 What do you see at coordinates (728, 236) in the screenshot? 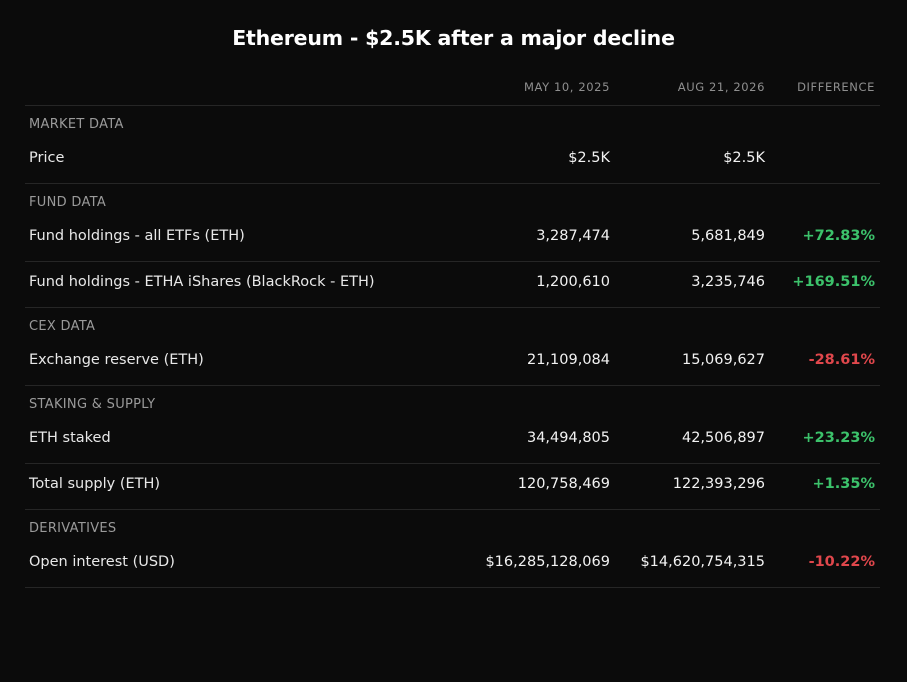
I see `value-date2: 5,681,849` at bounding box center [728, 236].